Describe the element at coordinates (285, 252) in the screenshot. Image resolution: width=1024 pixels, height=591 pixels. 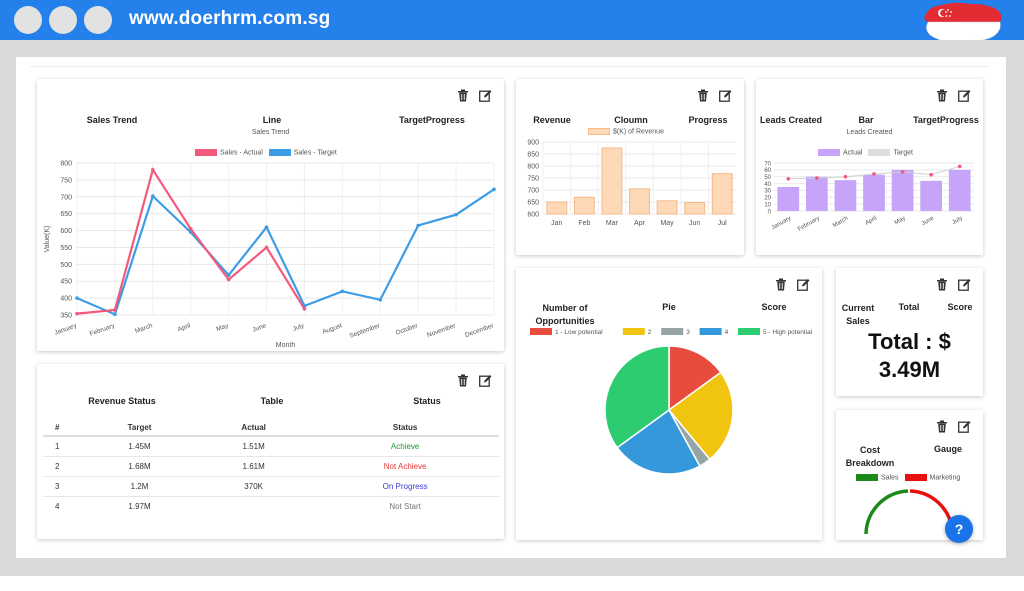
I see `series-line` at that location.